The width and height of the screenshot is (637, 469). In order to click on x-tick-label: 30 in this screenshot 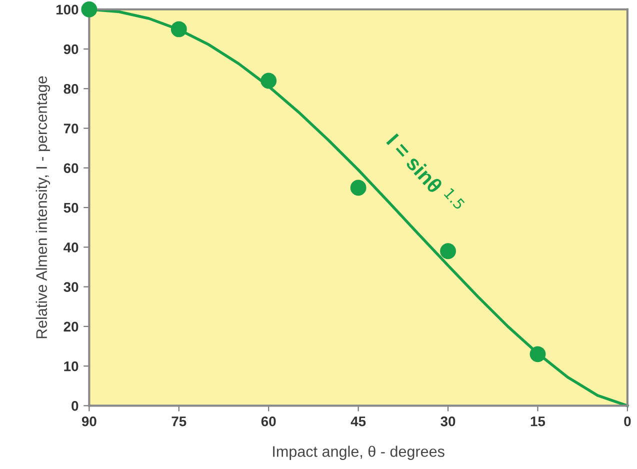, I will do `click(448, 421)`.